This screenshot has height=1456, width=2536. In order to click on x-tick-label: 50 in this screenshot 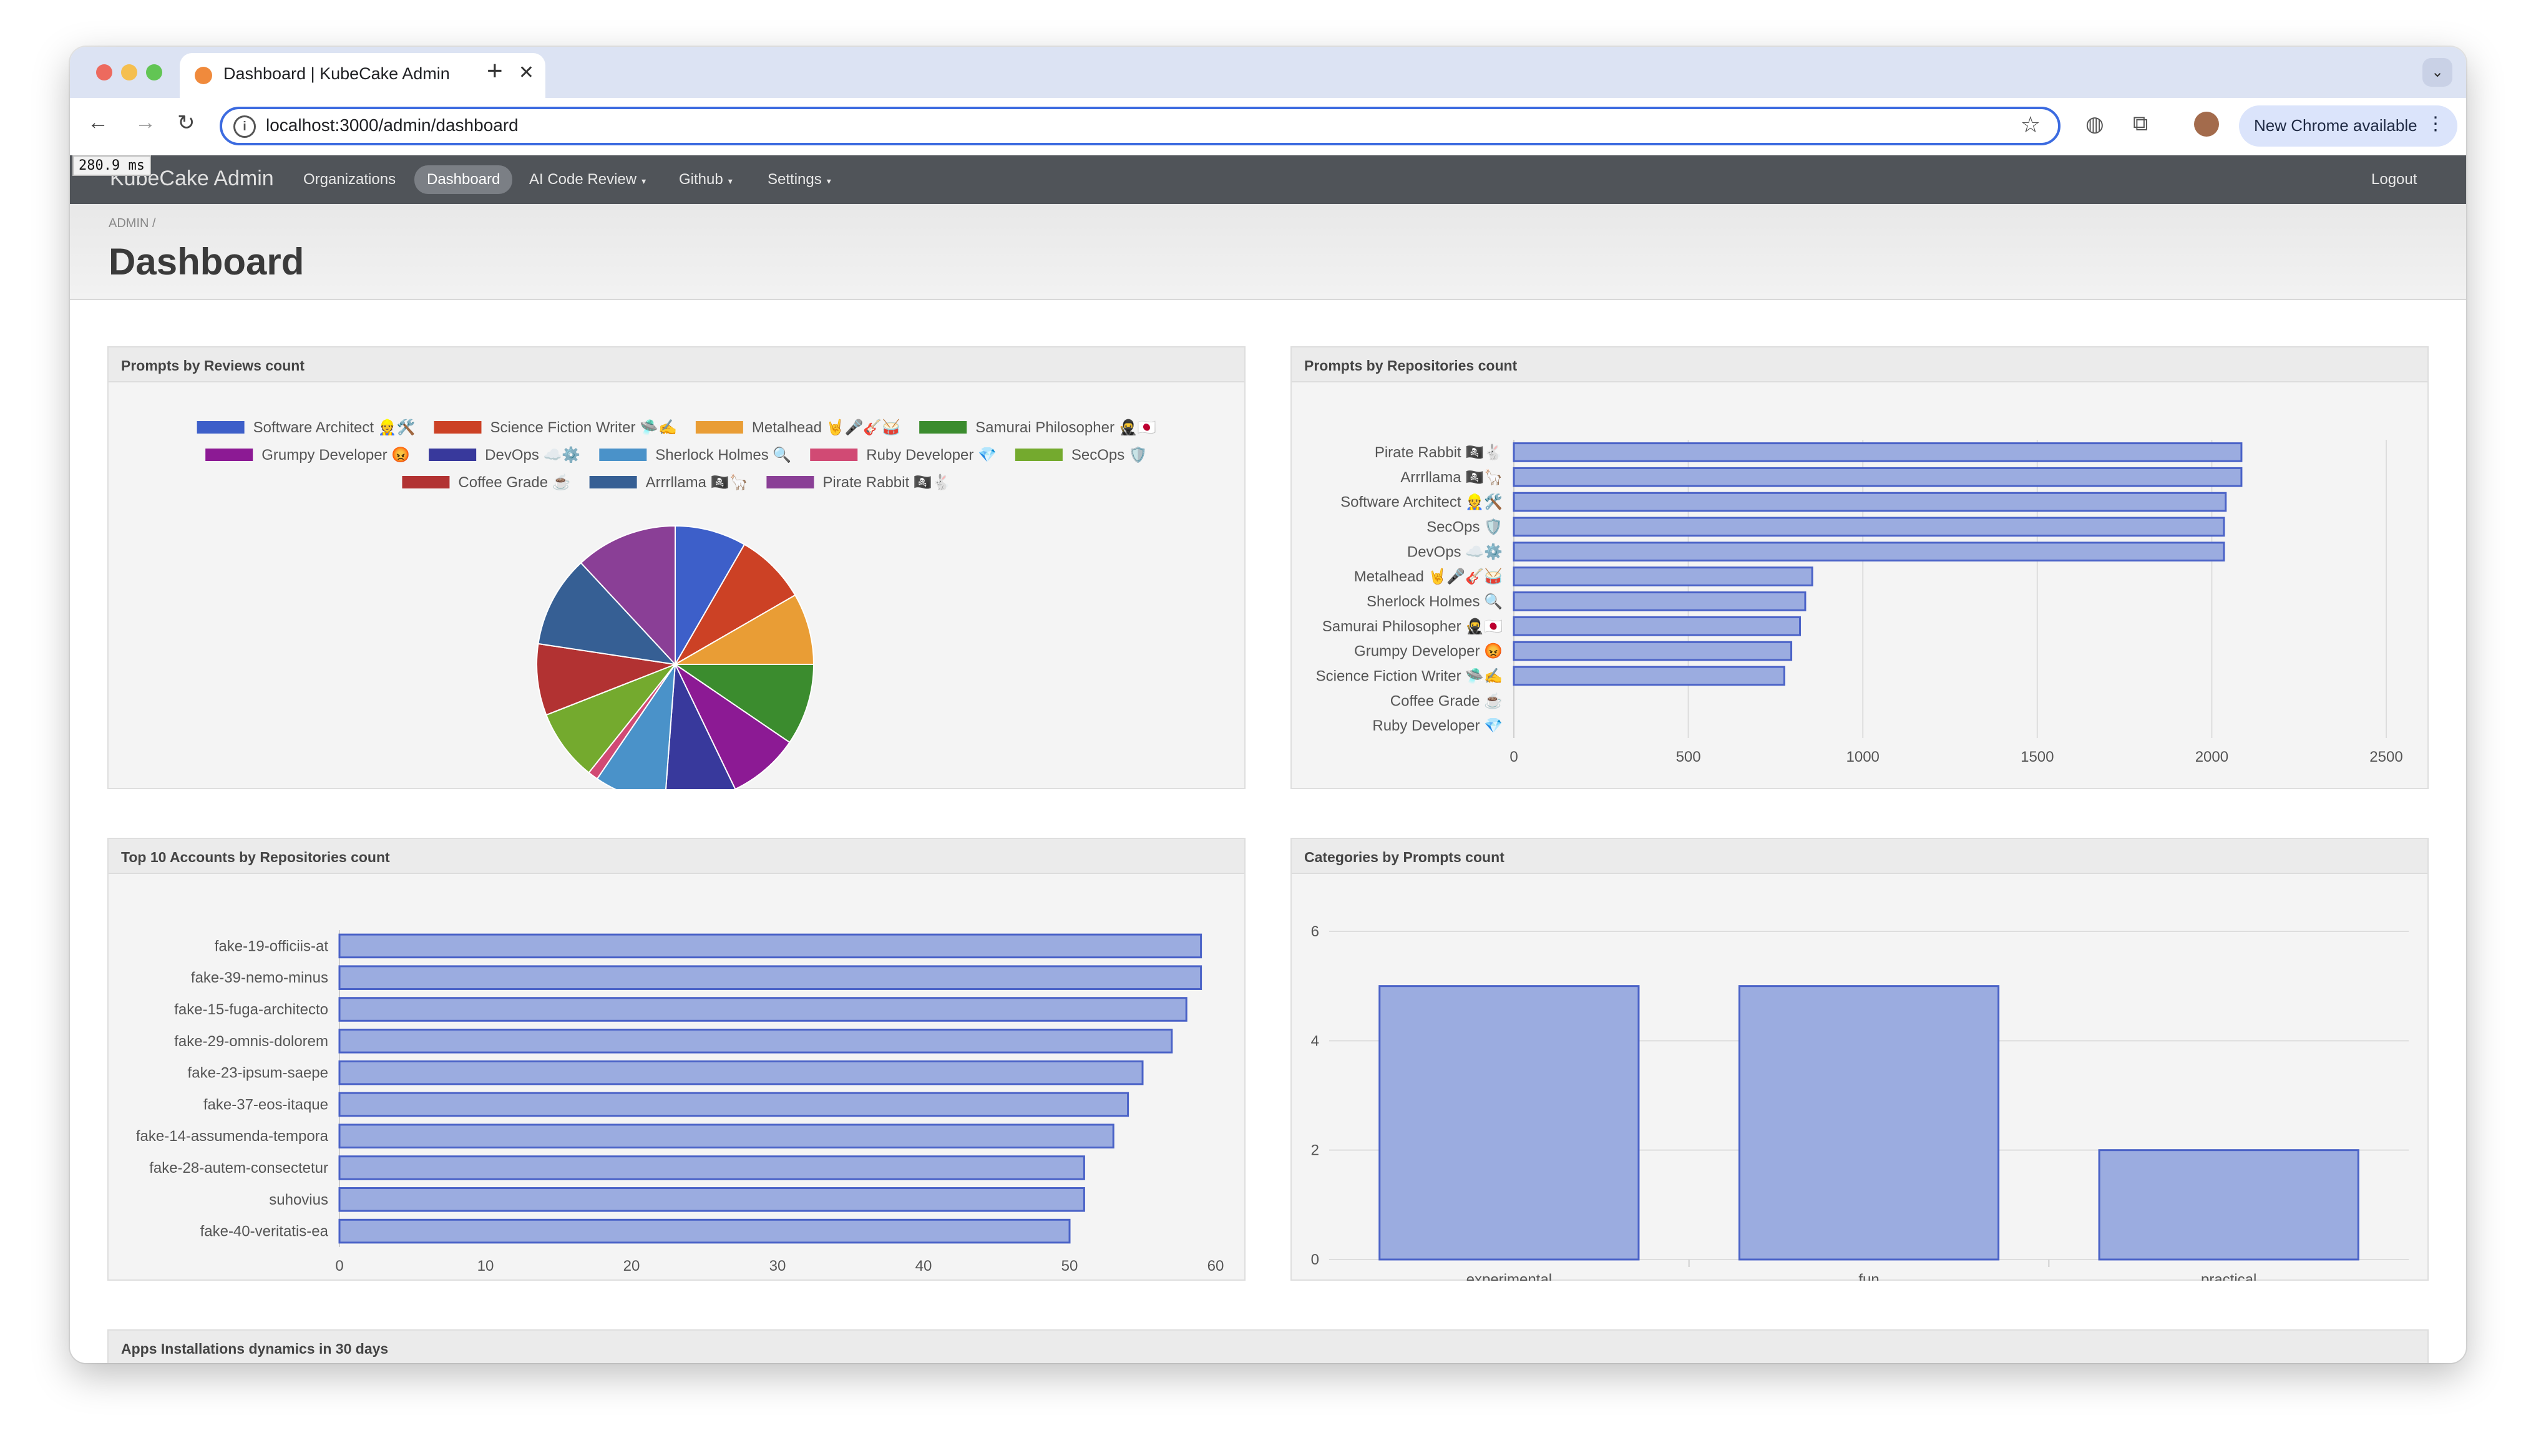, I will do `click(1069, 1266)`.